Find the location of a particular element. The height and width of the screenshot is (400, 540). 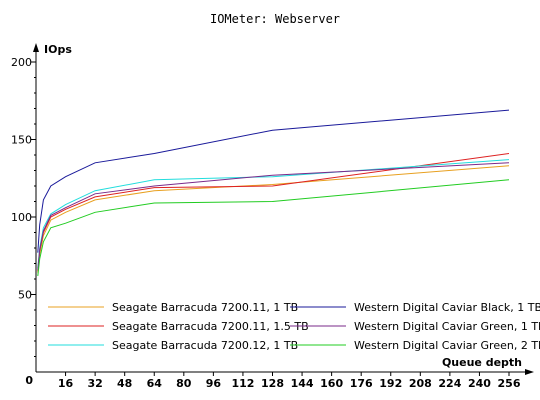

x-tick-label: 16 is located at coordinates (66, 383).